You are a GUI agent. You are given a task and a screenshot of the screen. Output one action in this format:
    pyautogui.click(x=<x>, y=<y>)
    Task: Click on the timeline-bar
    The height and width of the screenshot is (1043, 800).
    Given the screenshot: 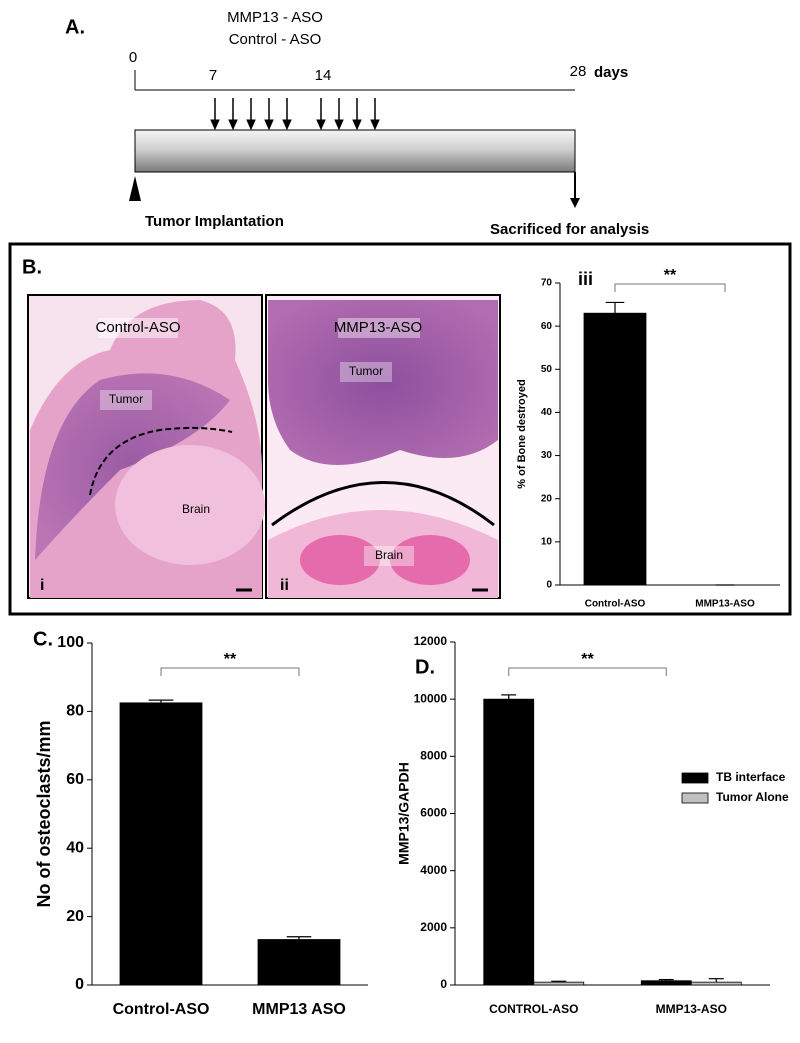 What is the action you would take?
    pyautogui.click(x=355, y=151)
    